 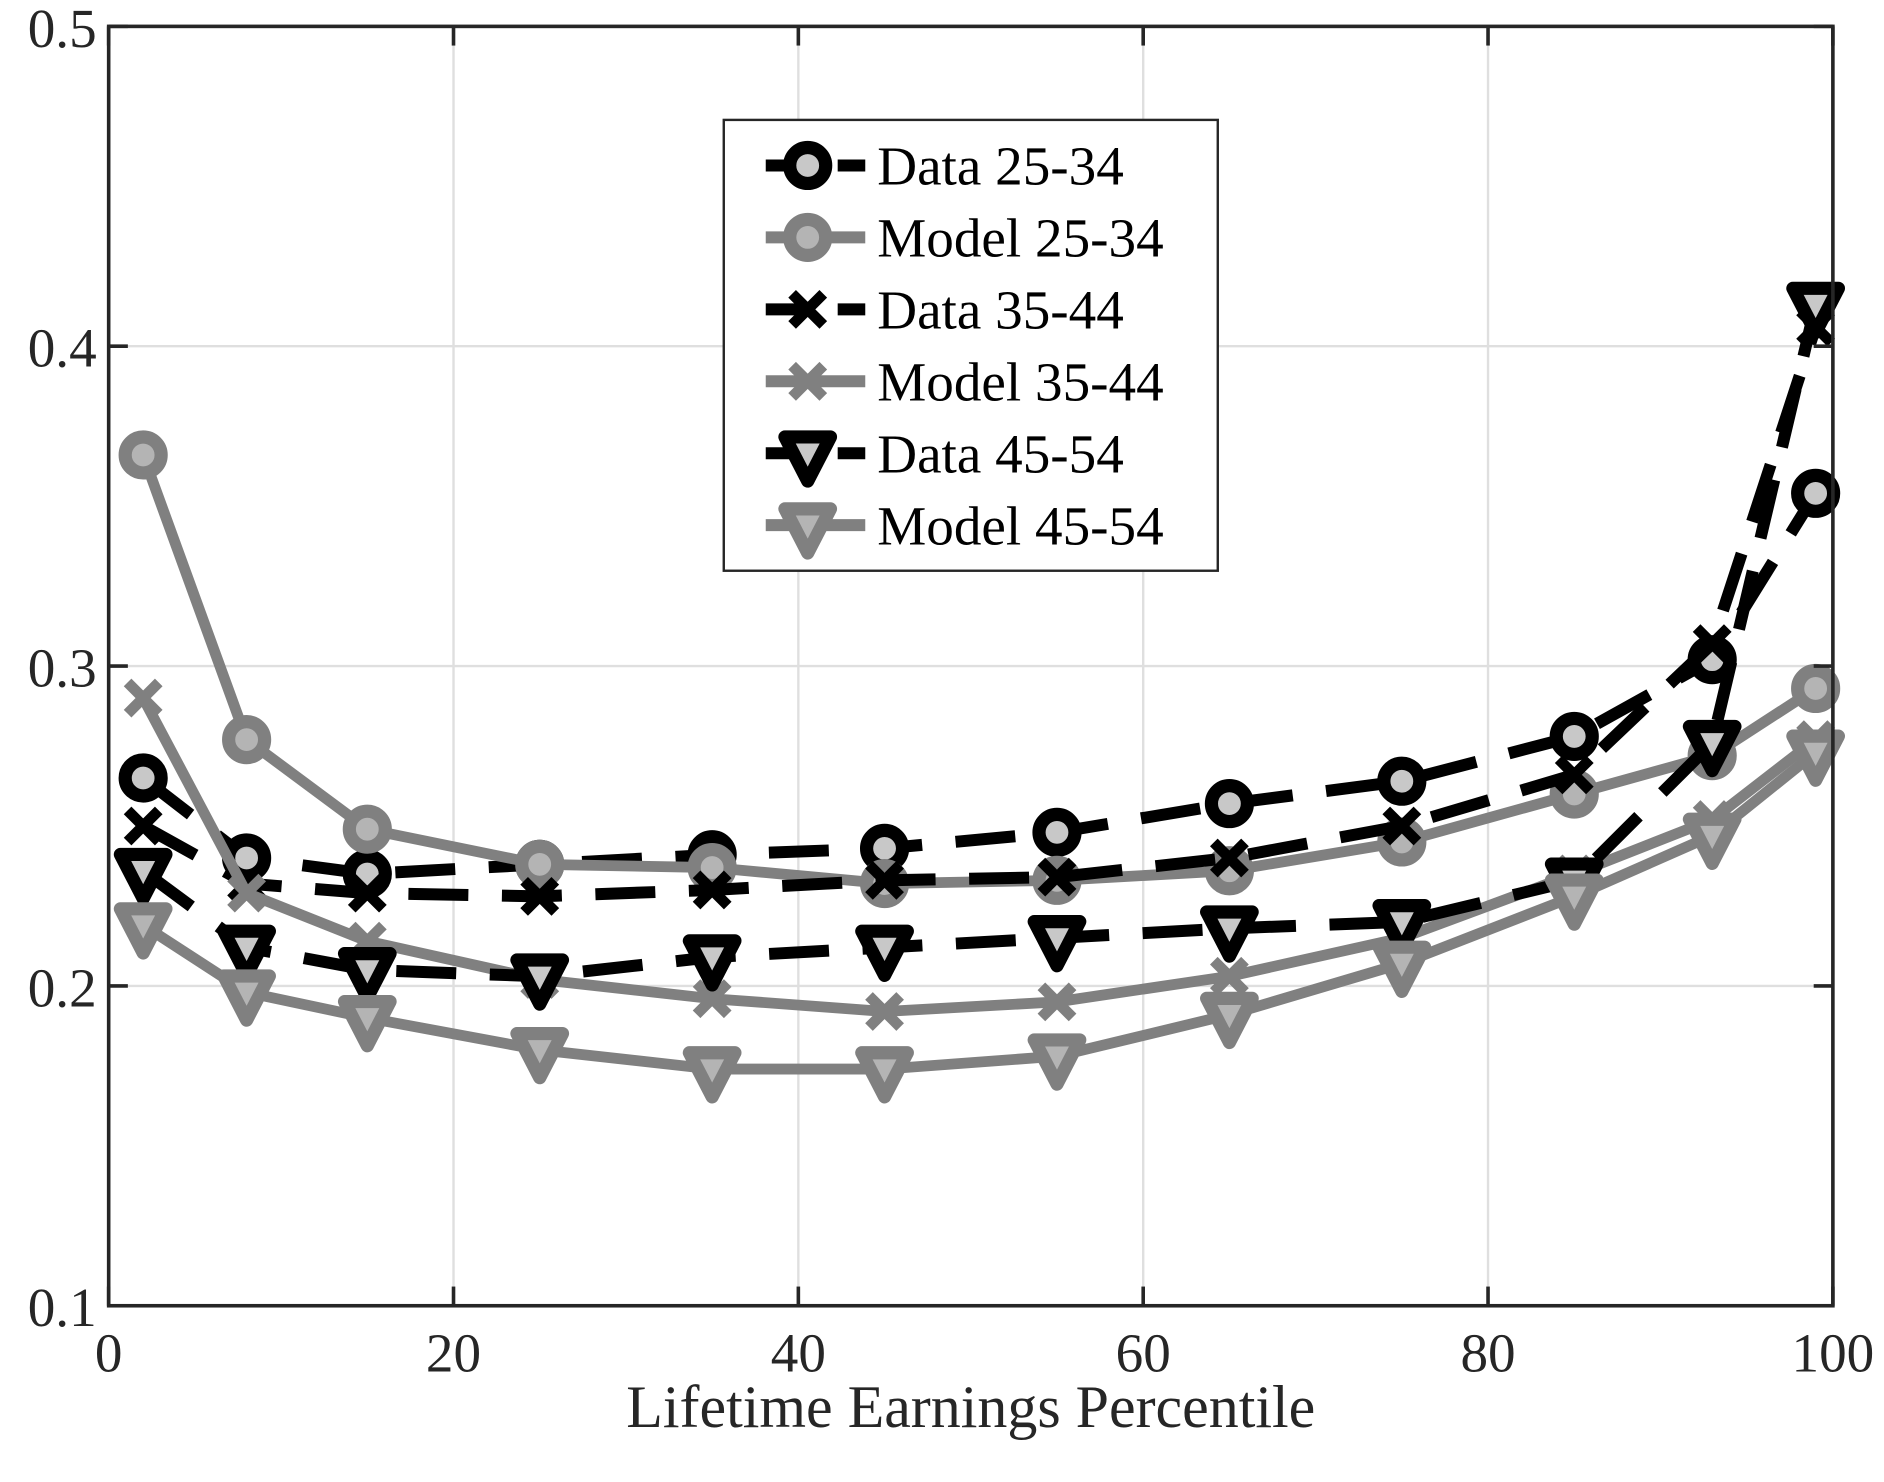 I want to click on legend-item: Model 45-54, so click(x=964, y=527).